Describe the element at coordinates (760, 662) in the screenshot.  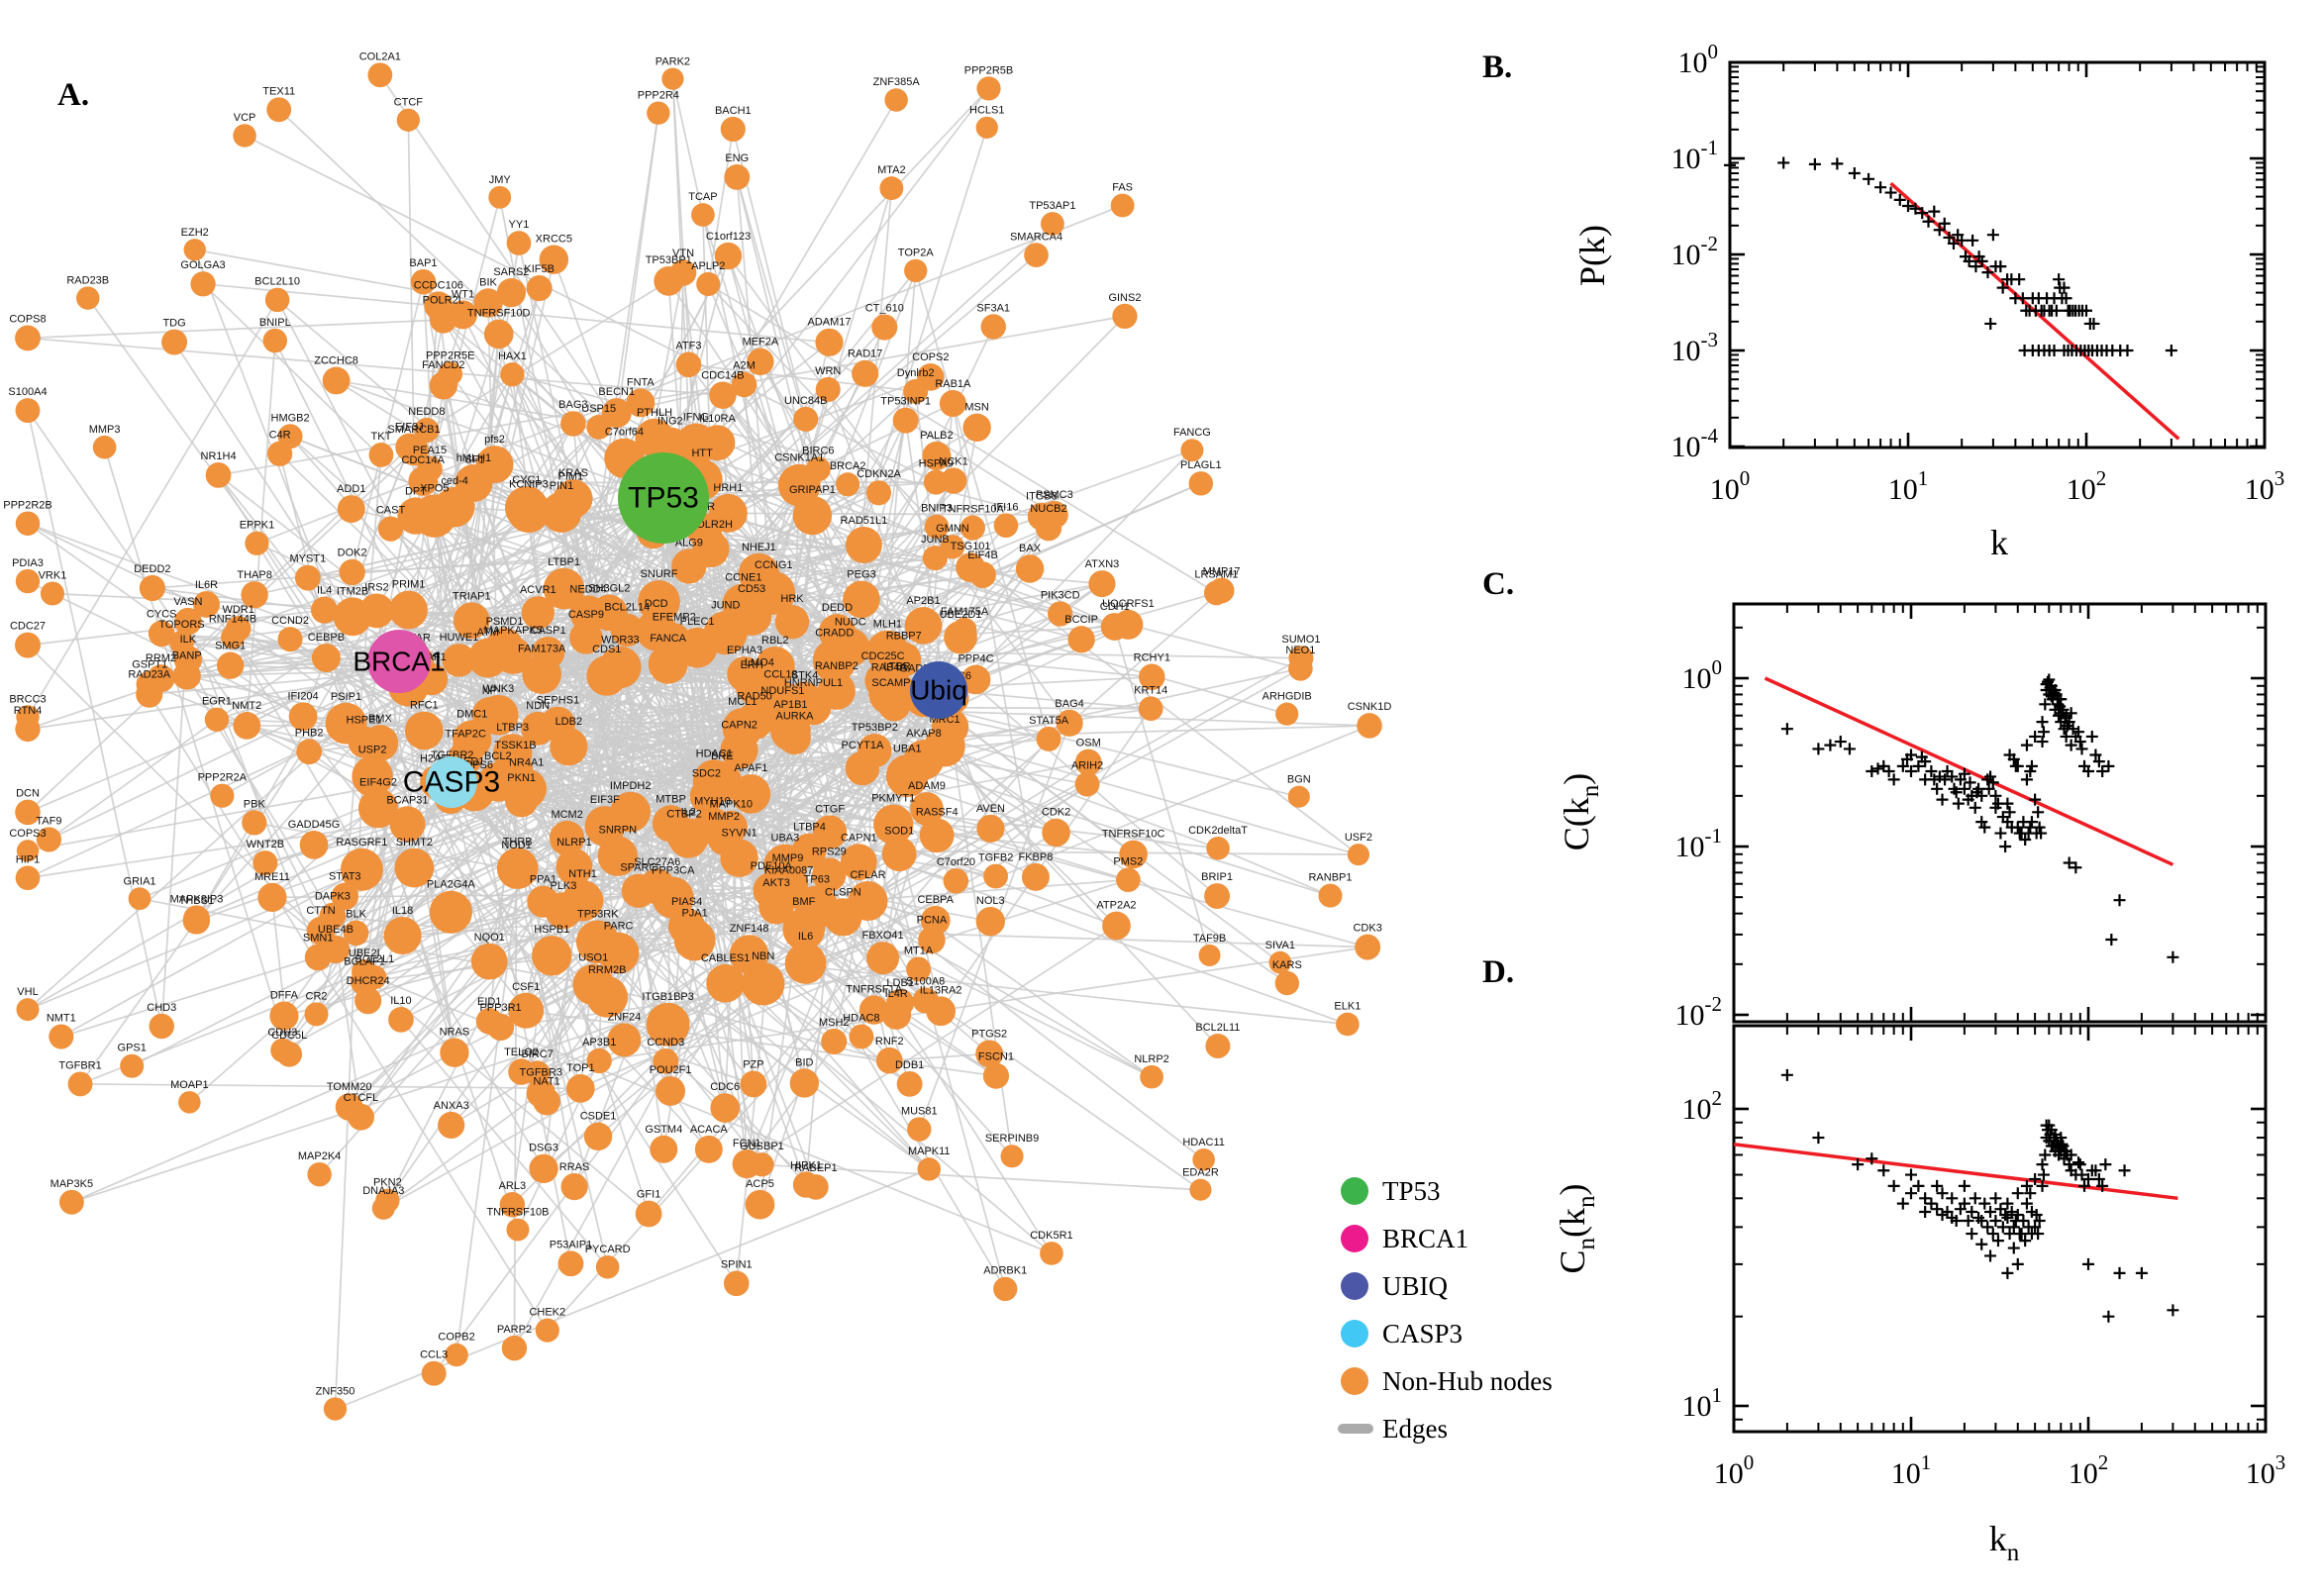
I see `network-node-label: LMO4` at that location.